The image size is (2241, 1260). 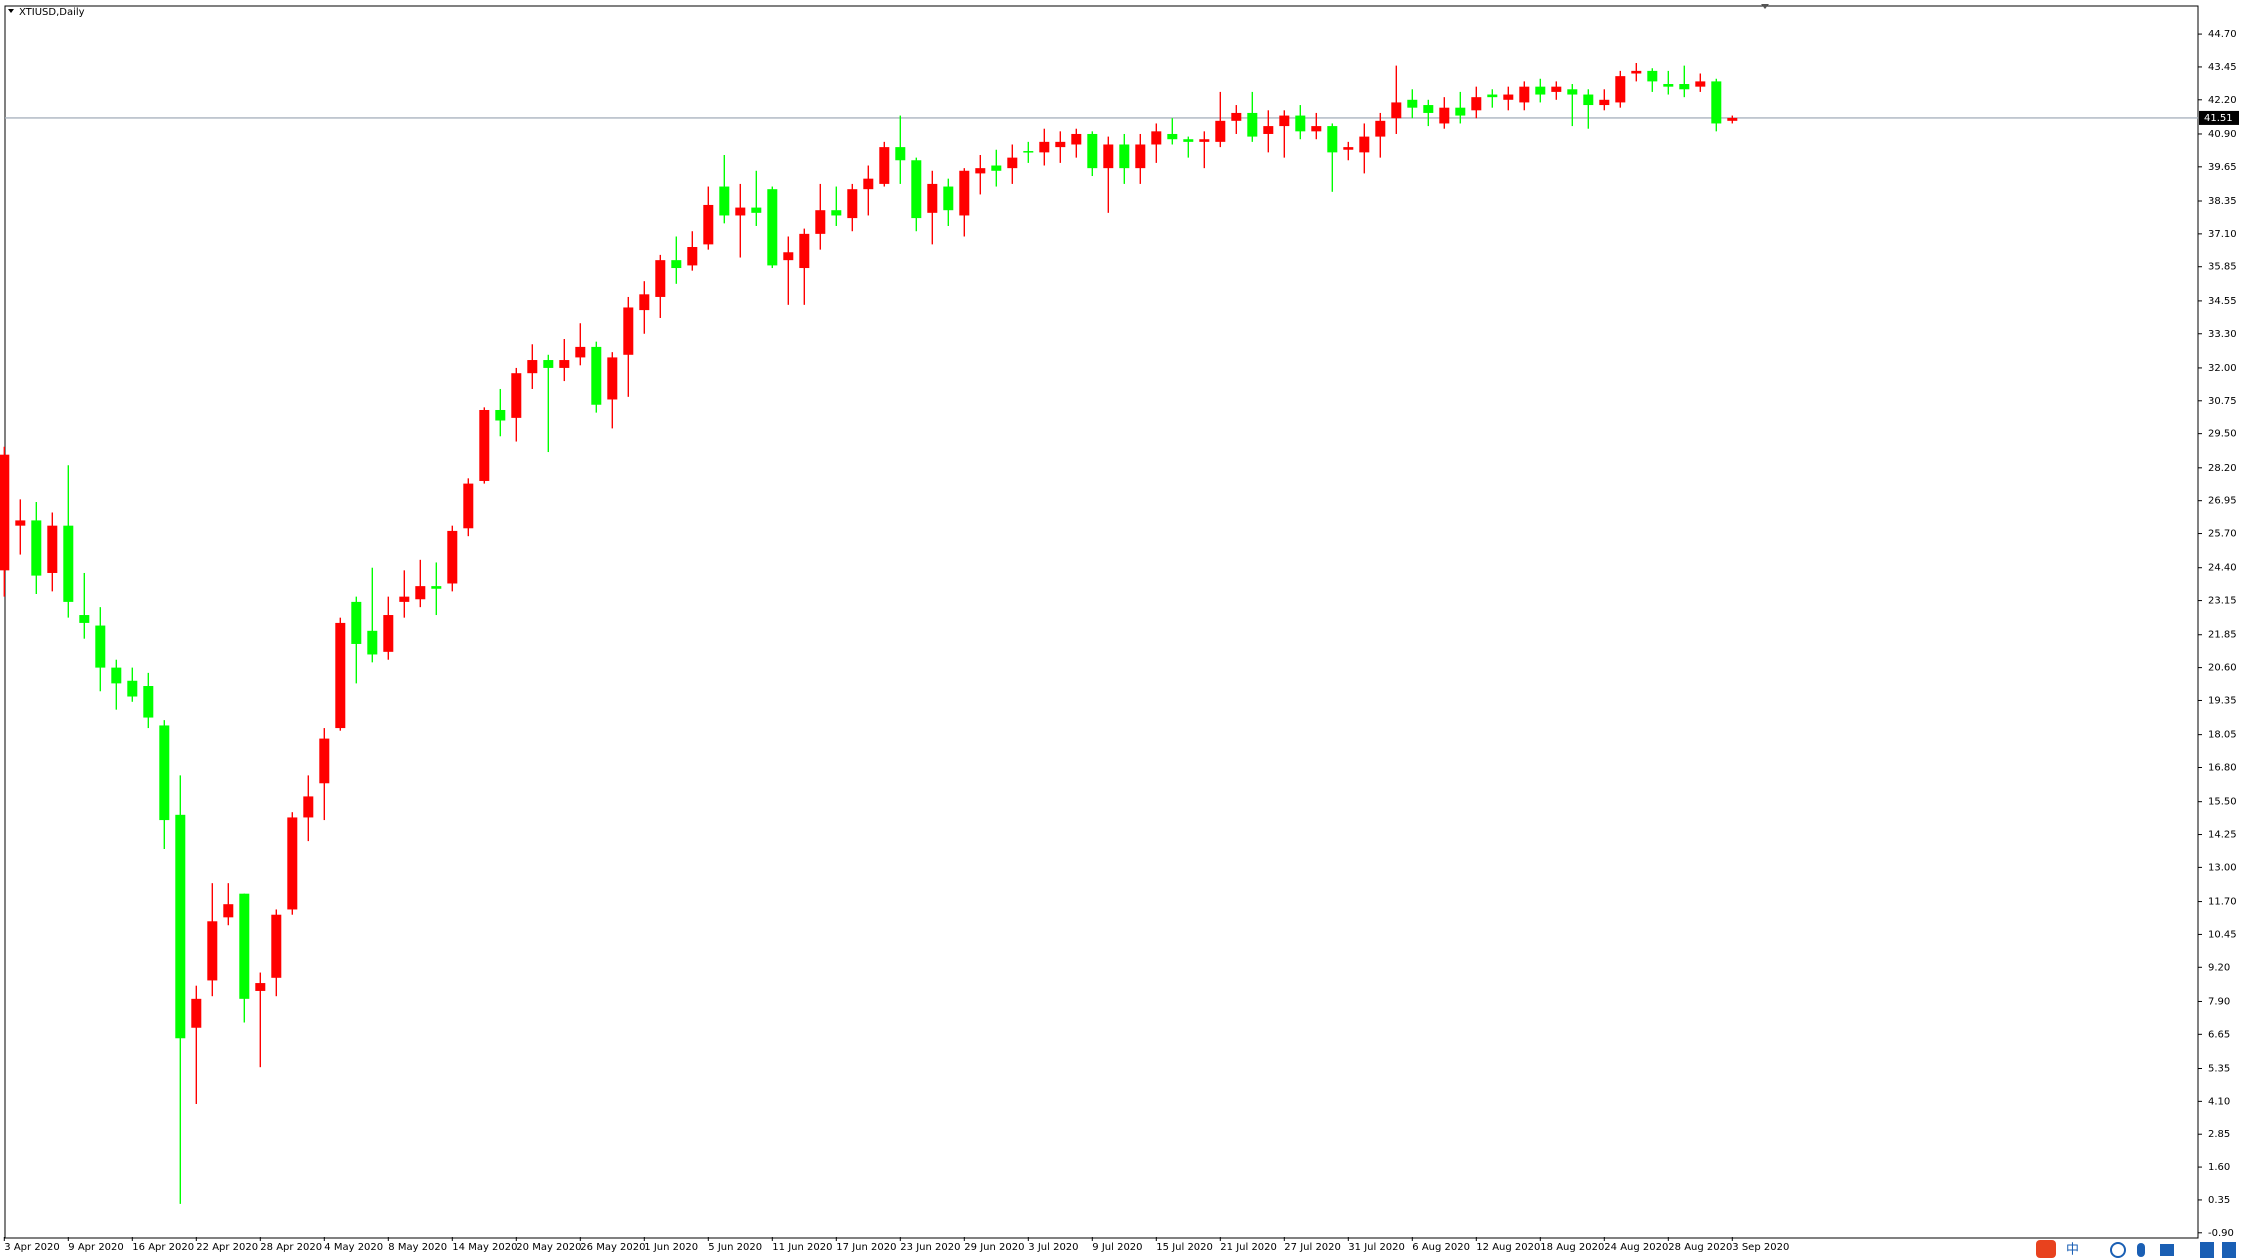 What do you see at coordinates (2072, 1250) in the screenshot?
I see `ime-label: 中` at bounding box center [2072, 1250].